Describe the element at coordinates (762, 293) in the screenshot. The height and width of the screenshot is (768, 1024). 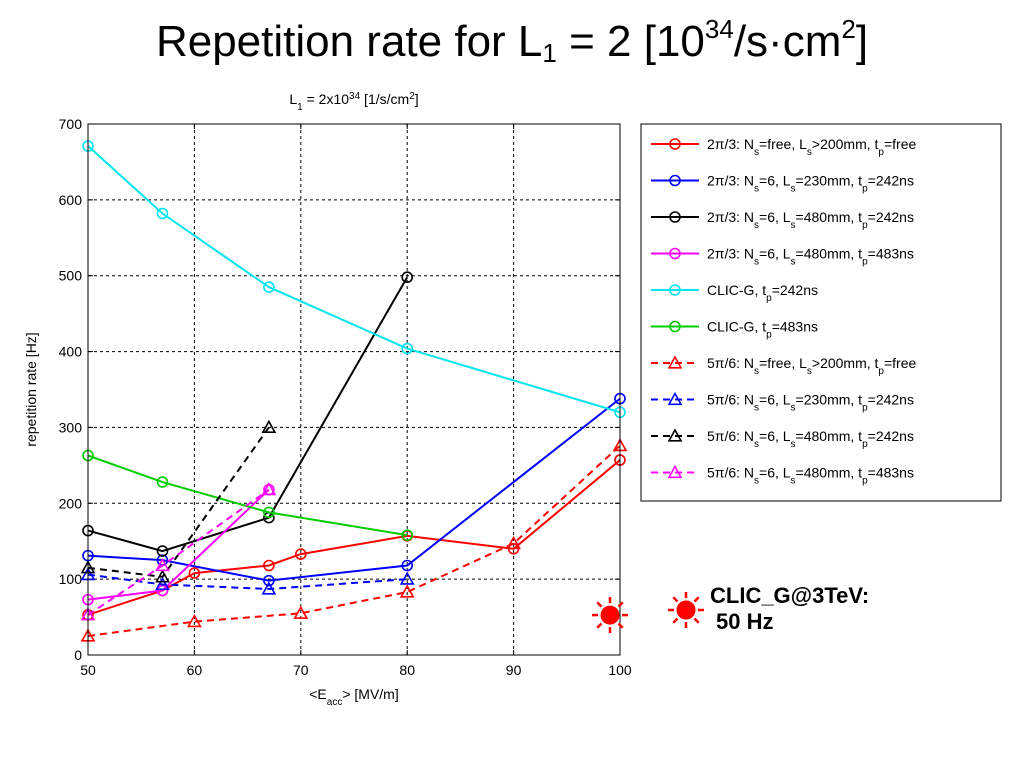
I see `legend-label-5: CLIC-G, tp=242ns` at that location.